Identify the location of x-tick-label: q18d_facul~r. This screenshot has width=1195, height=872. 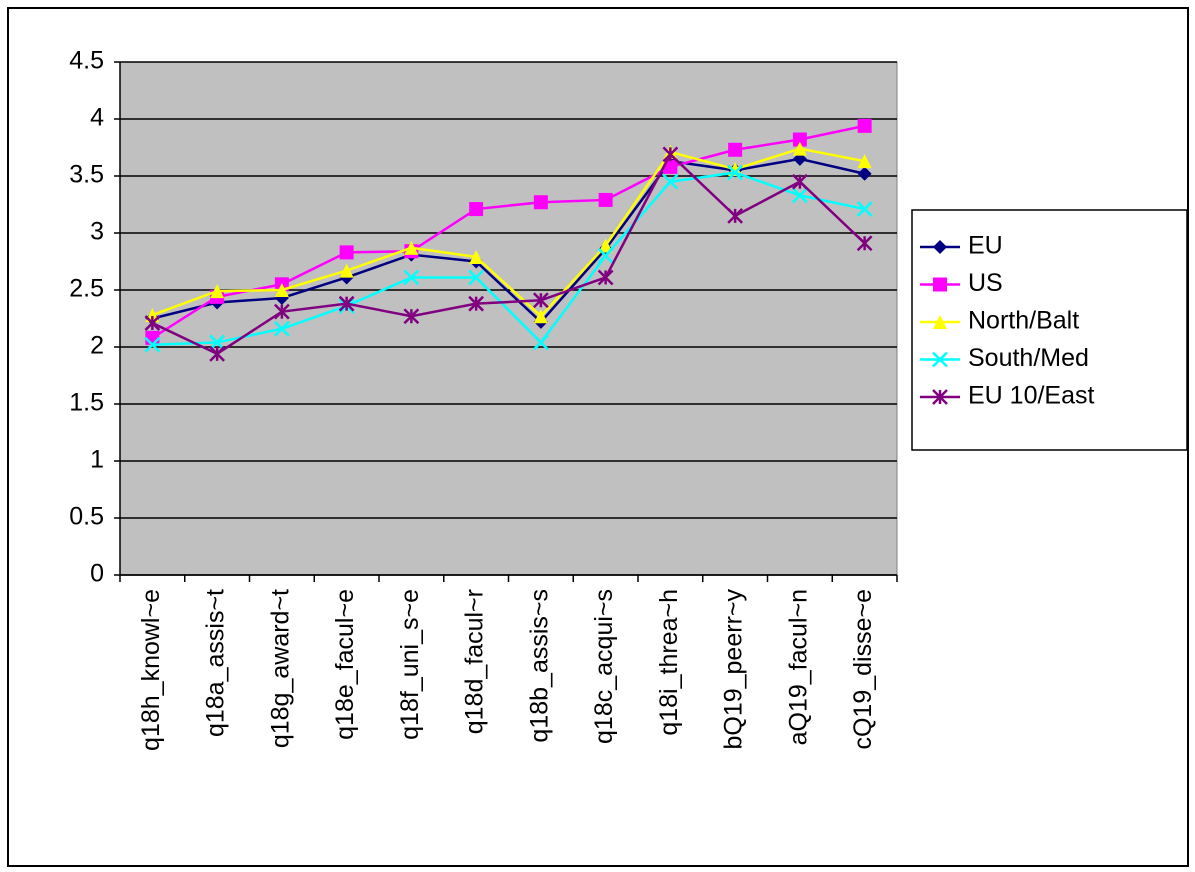
(475, 661).